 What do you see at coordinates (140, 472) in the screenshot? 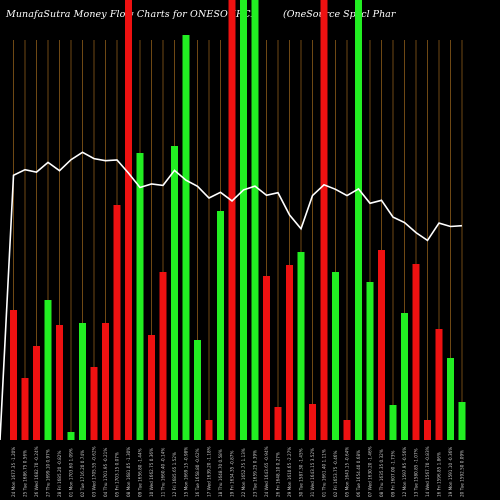
I see `x-tick-label: 09 Tue 1656.80 -1.44%` at bounding box center [140, 472].